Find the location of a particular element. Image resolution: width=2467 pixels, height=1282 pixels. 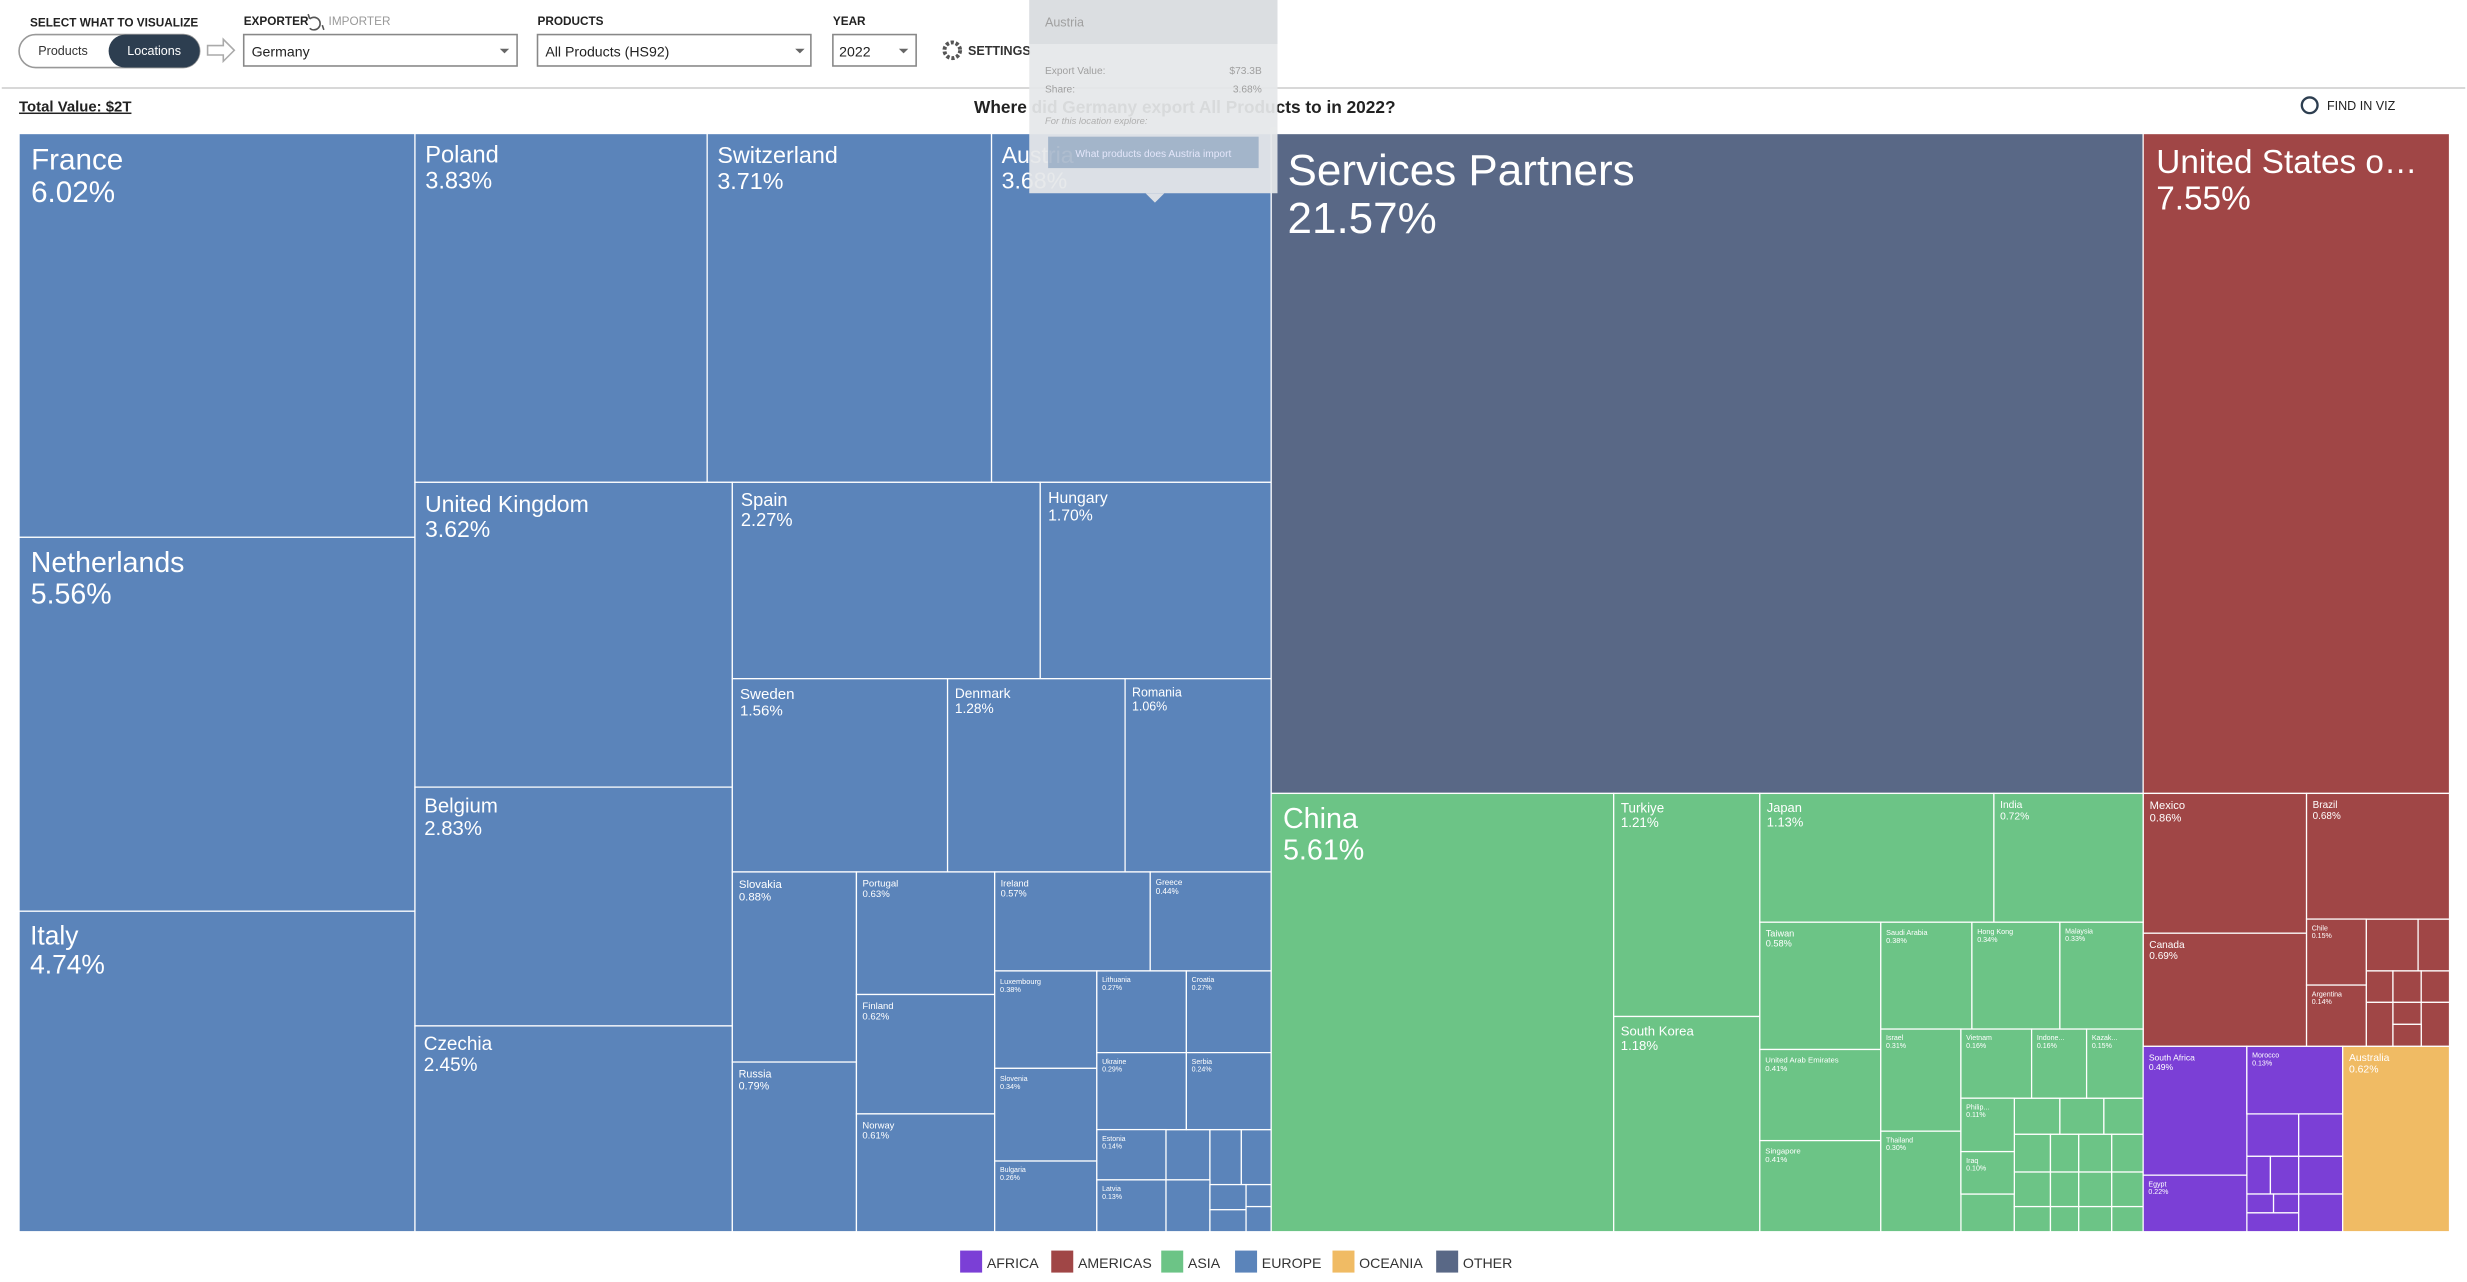

legend-label: AMERICAS is located at coordinates (1115, 1263).